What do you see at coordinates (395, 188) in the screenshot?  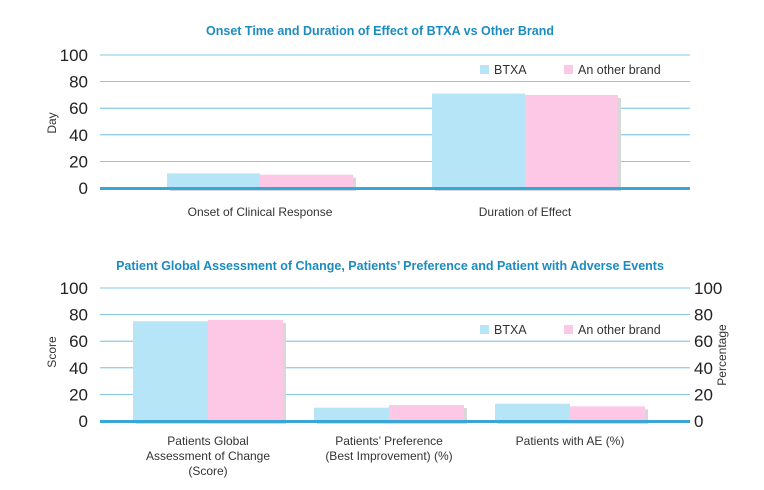 I see `chart1-x-axis-line` at bounding box center [395, 188].